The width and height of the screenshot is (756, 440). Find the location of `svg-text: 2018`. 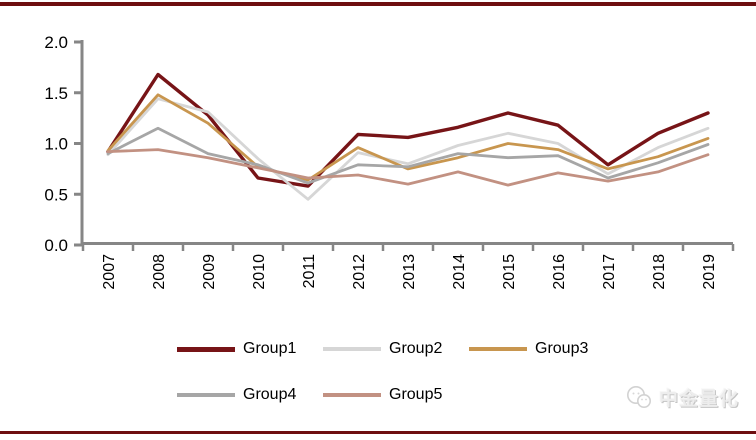

svg-text: 2018 is located at coordinates (659, 272).